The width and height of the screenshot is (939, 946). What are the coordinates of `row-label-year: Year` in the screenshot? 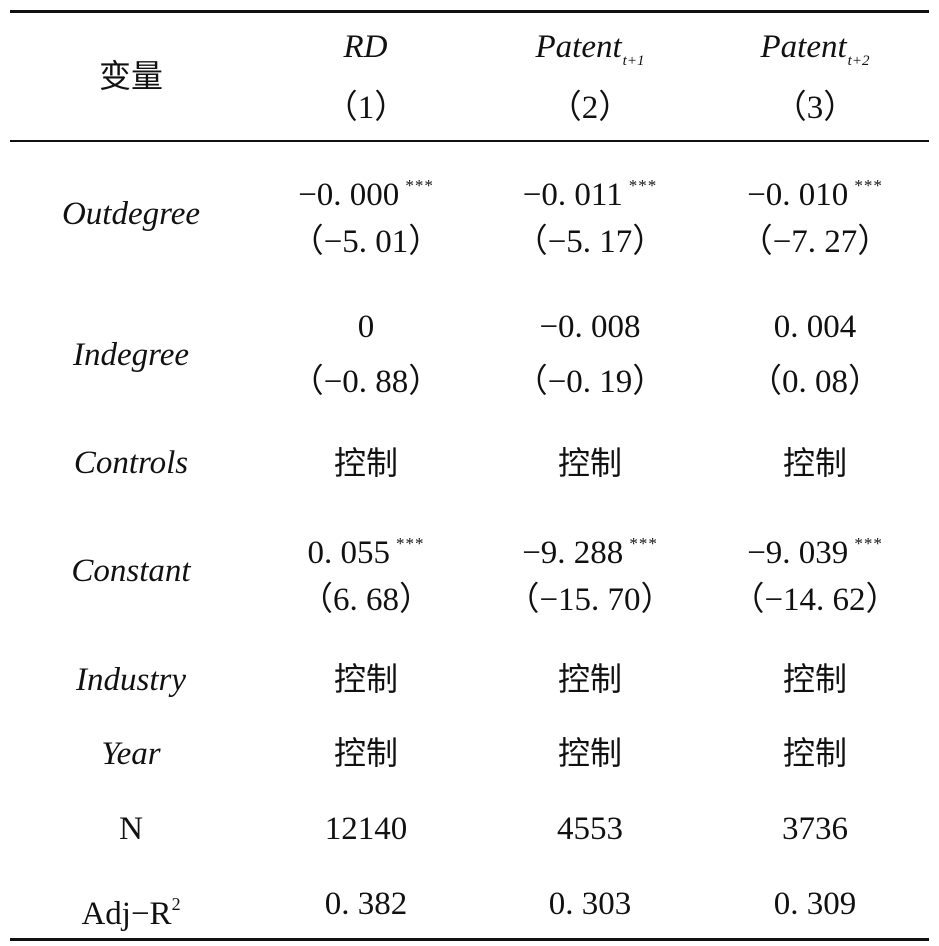 It's located at (131, 754).